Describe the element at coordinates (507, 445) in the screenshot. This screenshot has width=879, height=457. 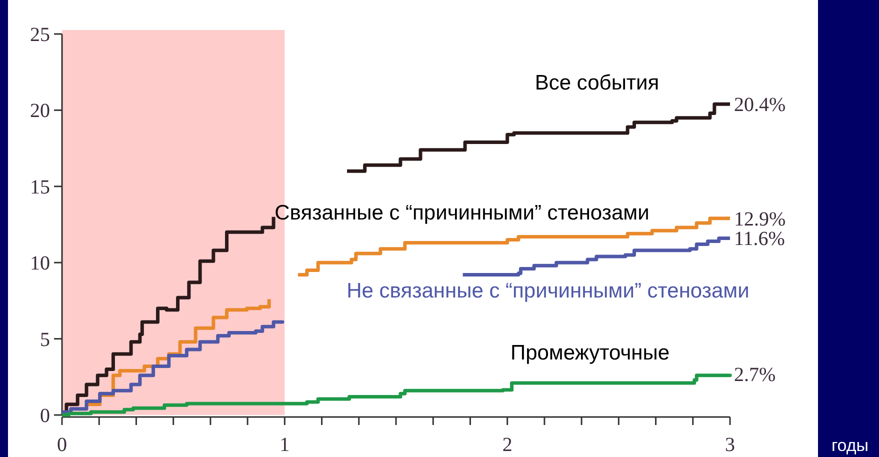
I see `x-tick-label: 2` at that location.